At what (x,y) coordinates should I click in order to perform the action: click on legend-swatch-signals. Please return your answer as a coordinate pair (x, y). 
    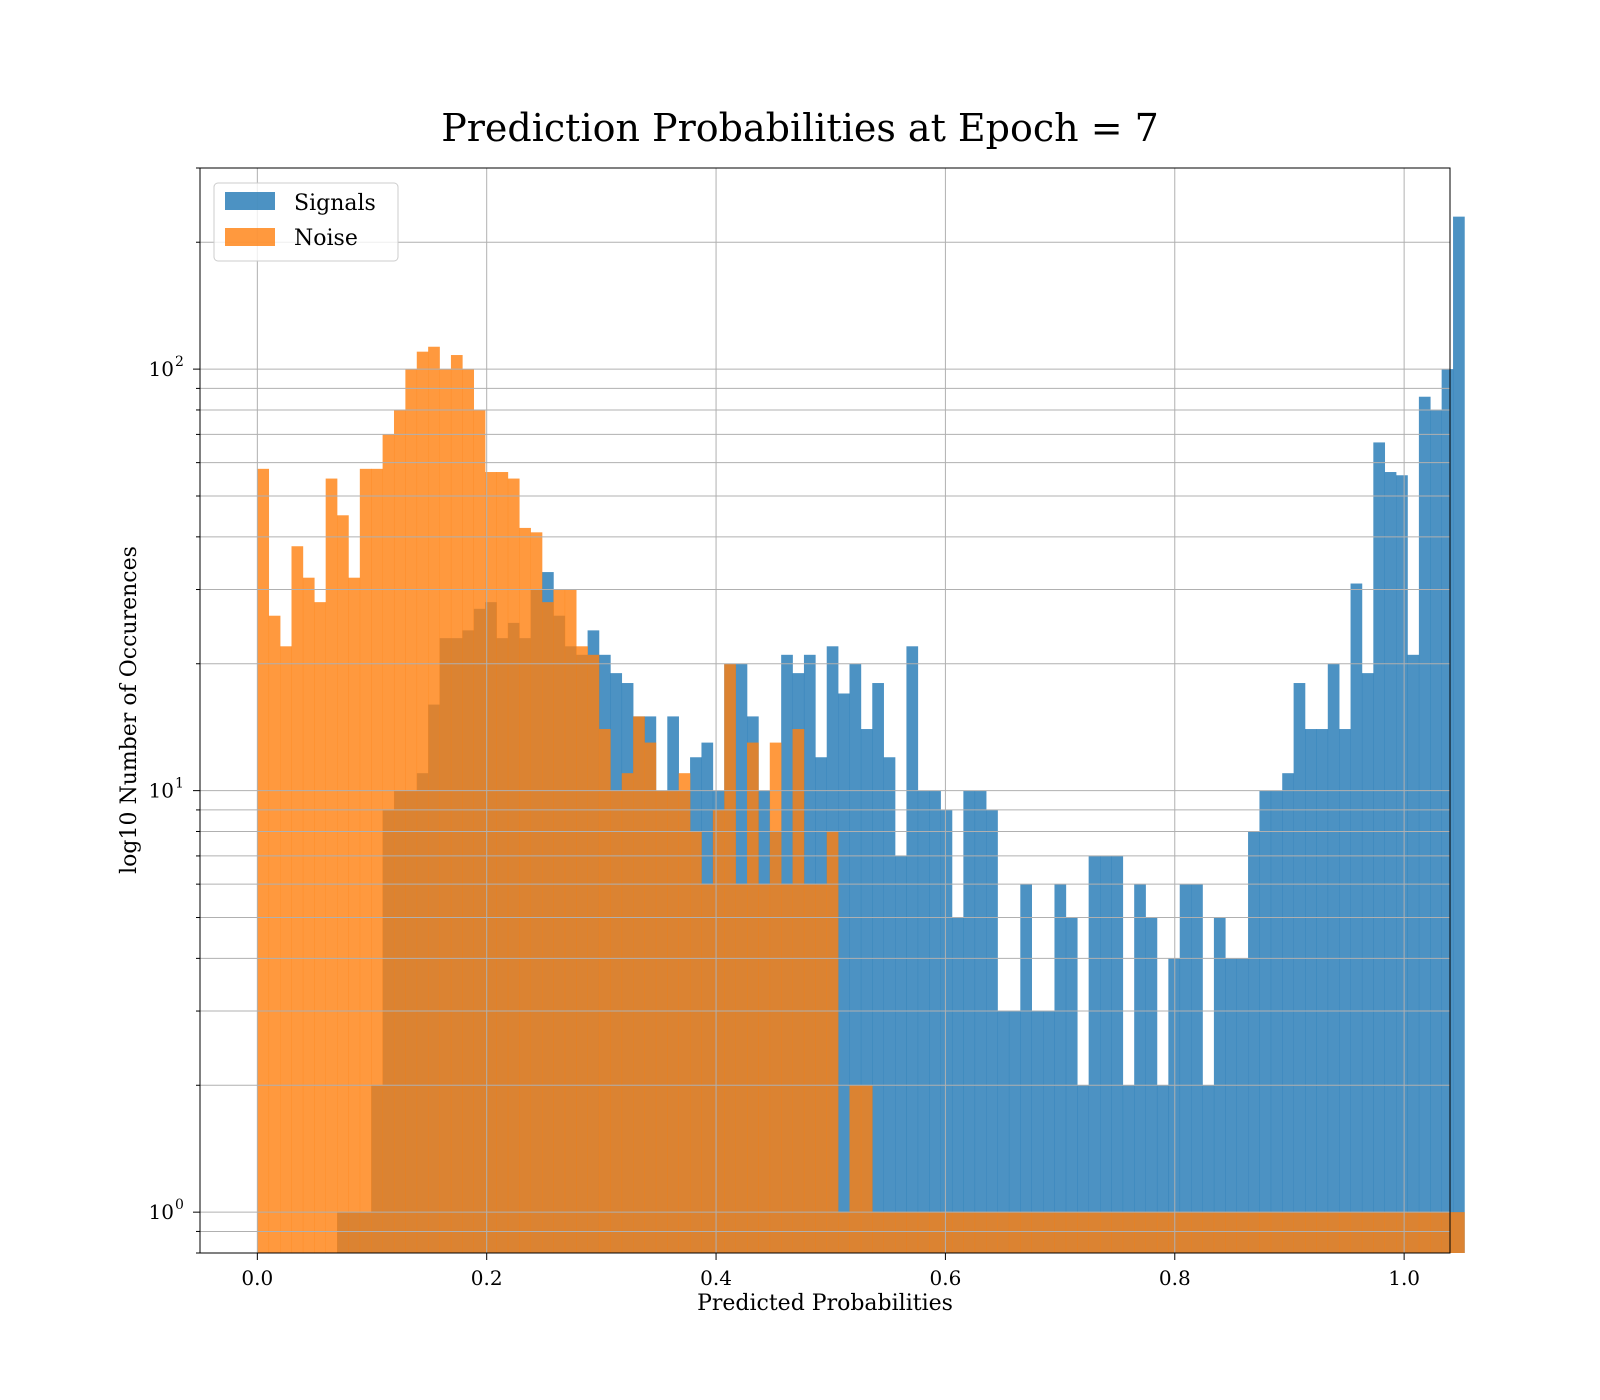
    Looking at the image, I should click on (250, 201).